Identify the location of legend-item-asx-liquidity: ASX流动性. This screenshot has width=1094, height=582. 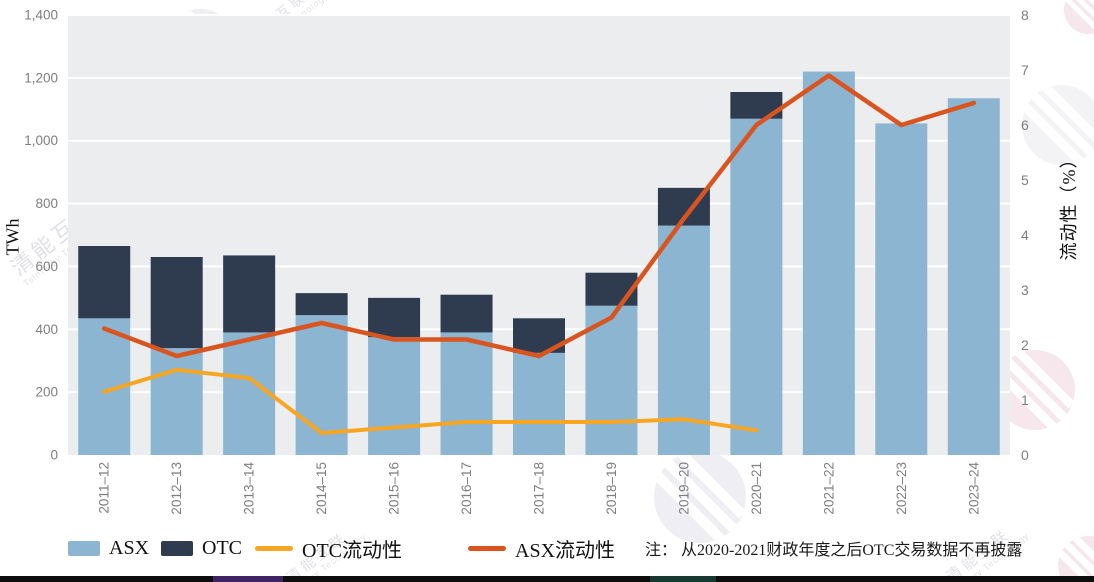
(541, 548).